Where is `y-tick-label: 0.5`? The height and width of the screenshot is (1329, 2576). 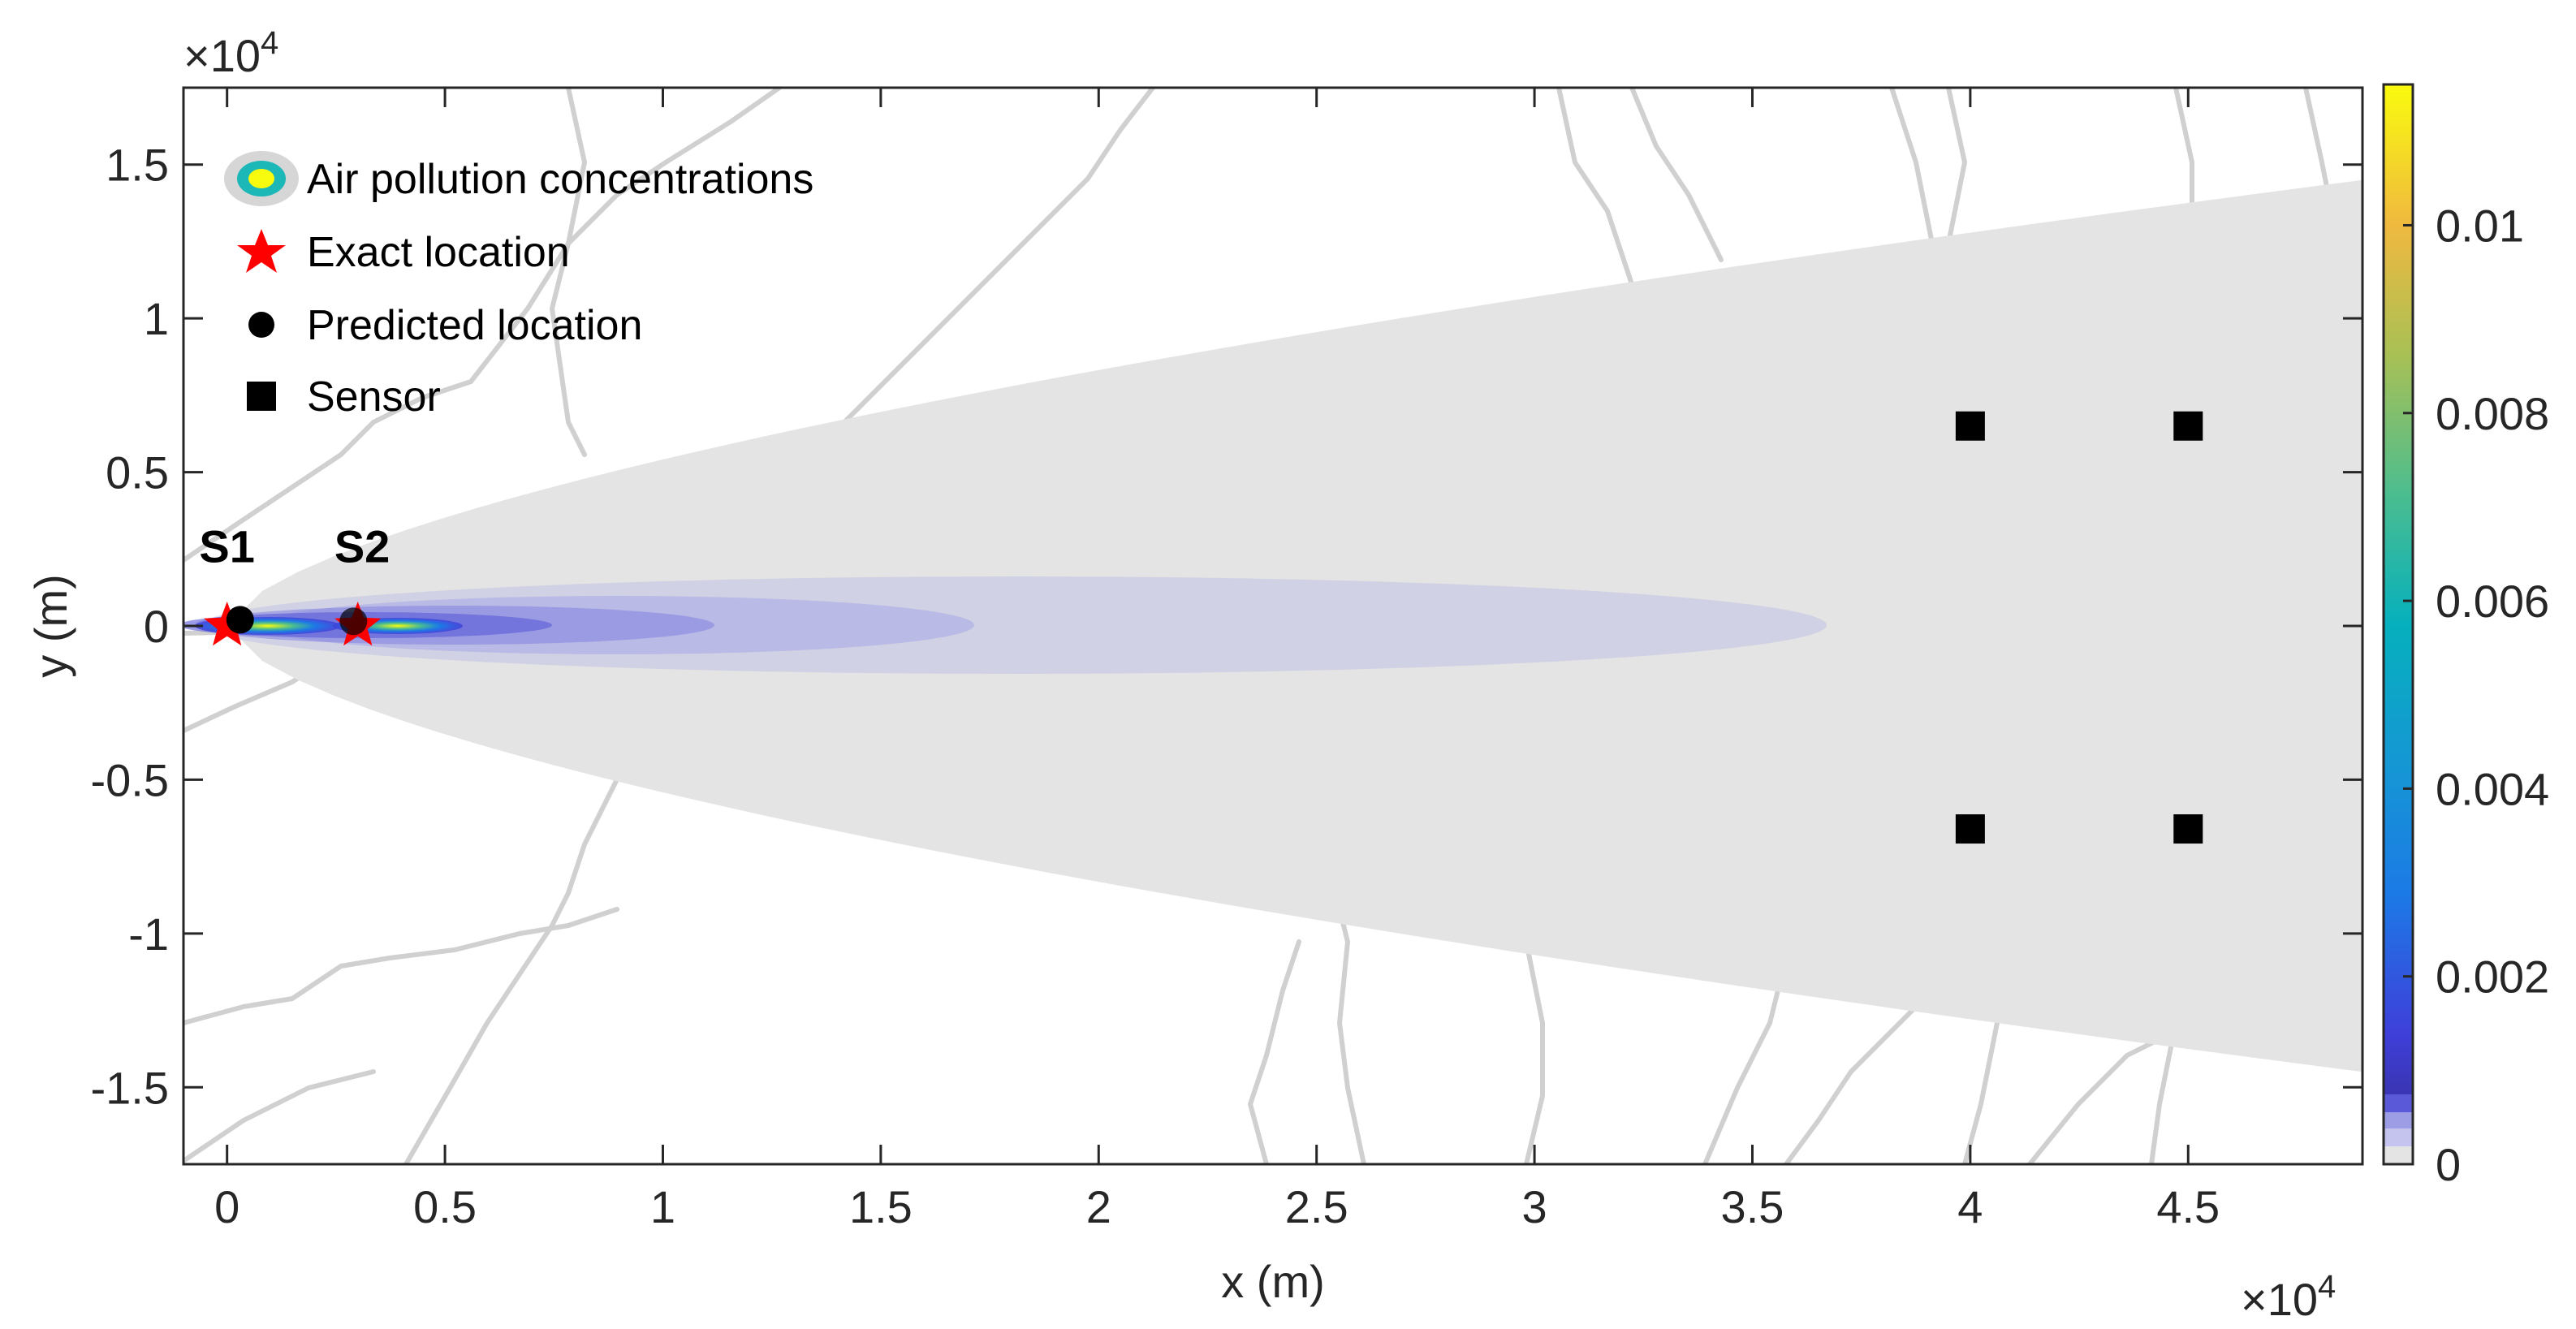 y-tick-label: 0.5 is located at coordinates (137, 473).